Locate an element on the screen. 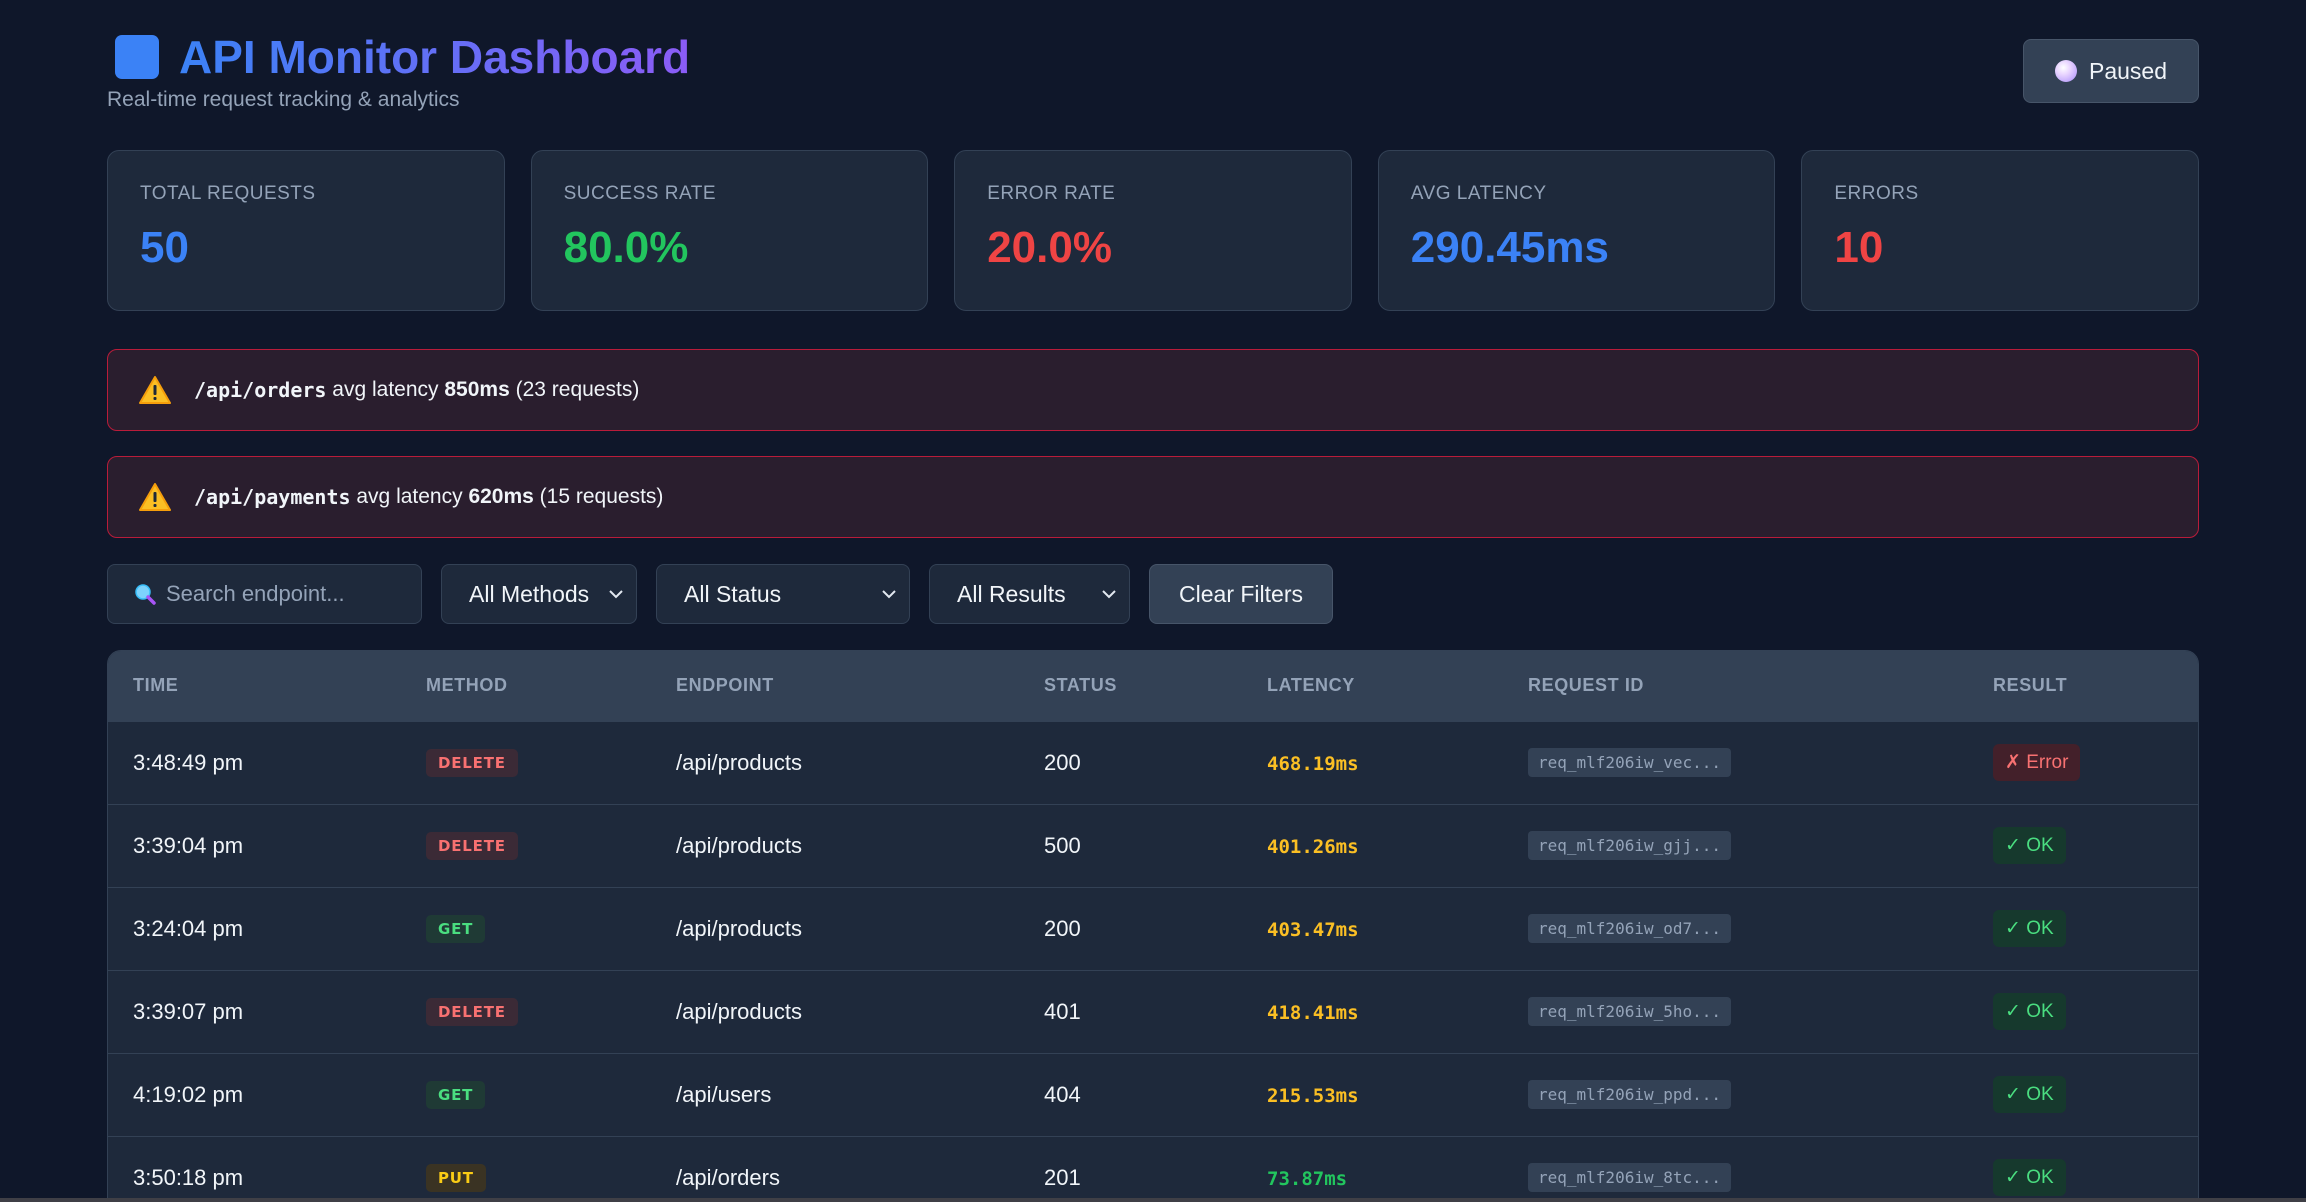 Image resolution: width=2306 pixels, height=1202 pixels. column-header-method: METHOD is located at coordinates (467, 685).